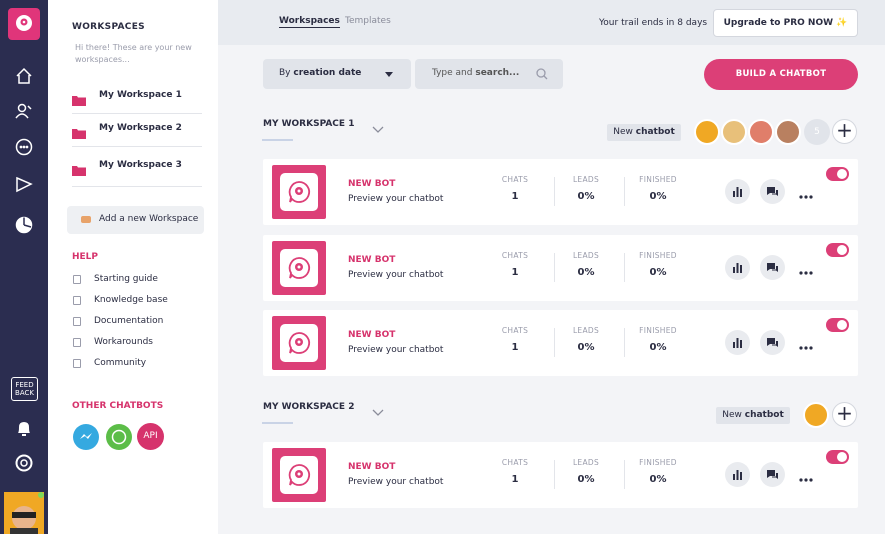 This screenshot has height=534, width=885. What do you see at coordinates (86, 437) in the screenshot?
I see `messenger-button` at bounding box center [86, 437].